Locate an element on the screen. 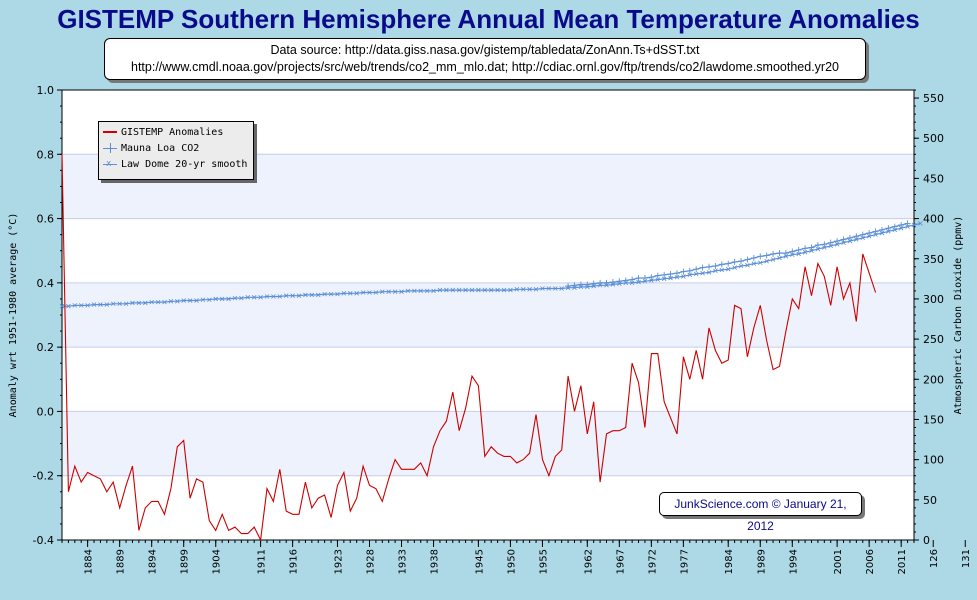  y2-tick-label: 100 is located at coordinates (933, 460).